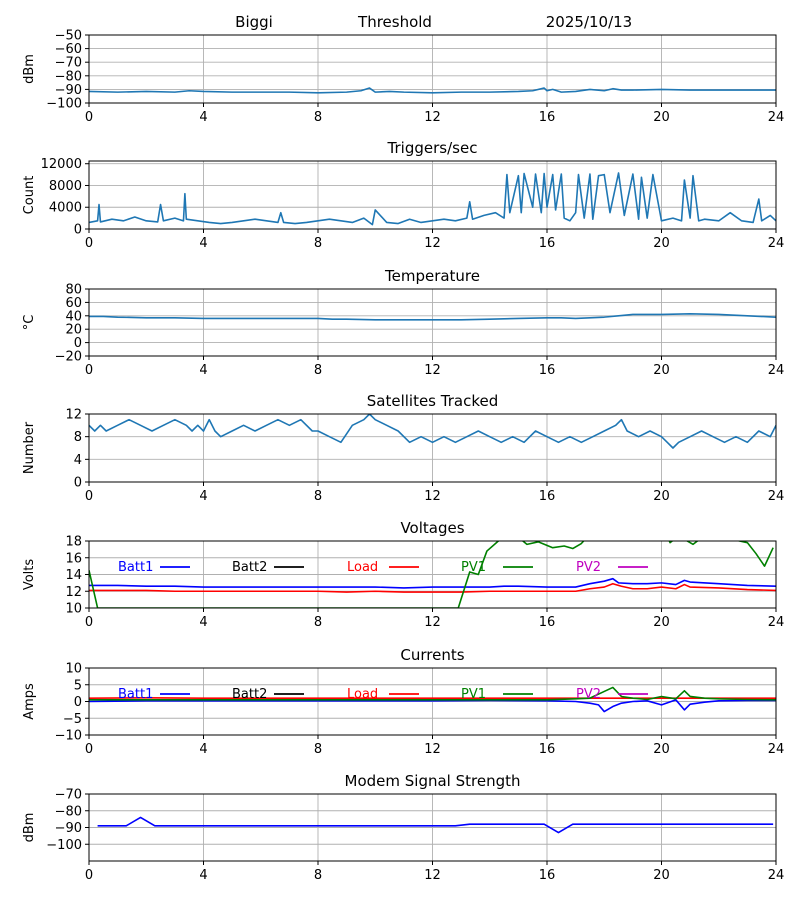  What do you see at coordinates (589, 22) in the screenshot?
I see `header-date: 2025/10/13` at bounding box center [589, 22].